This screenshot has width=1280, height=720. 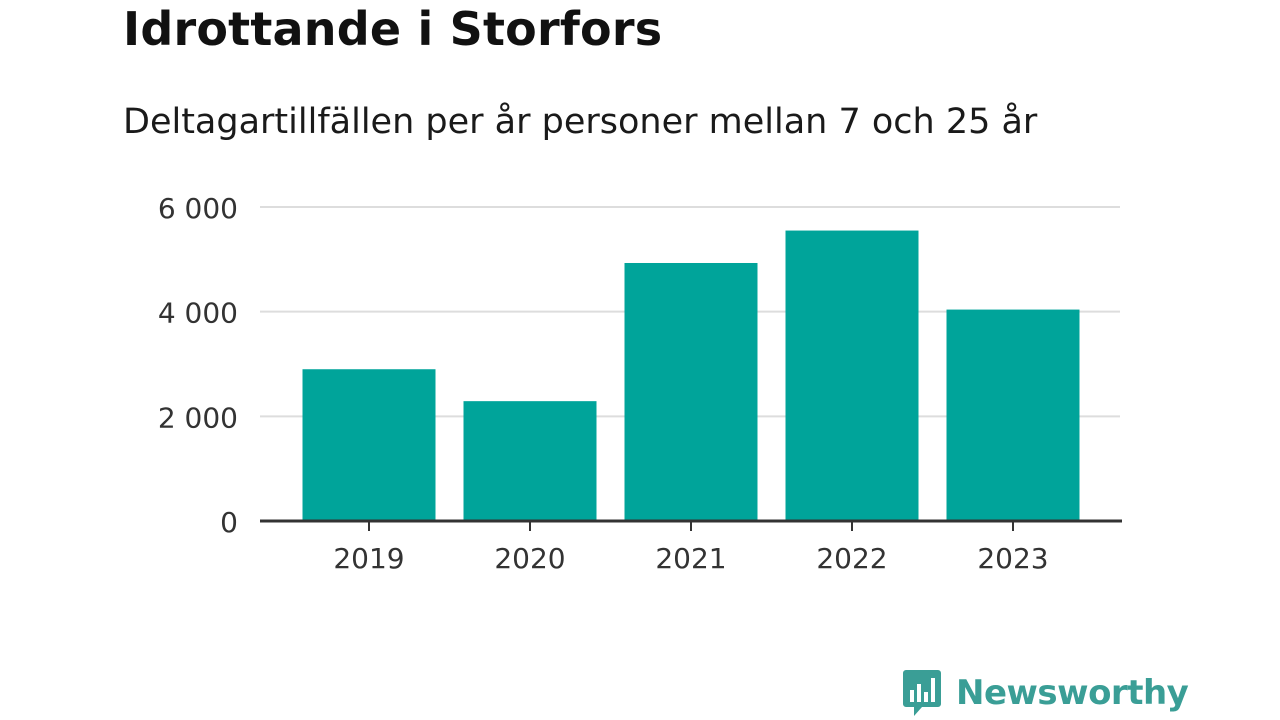 What do you see at coordinates (198, 417) in the screenshot?
I see `y-tick-label: 2 000` at bounding box center [198, 417].